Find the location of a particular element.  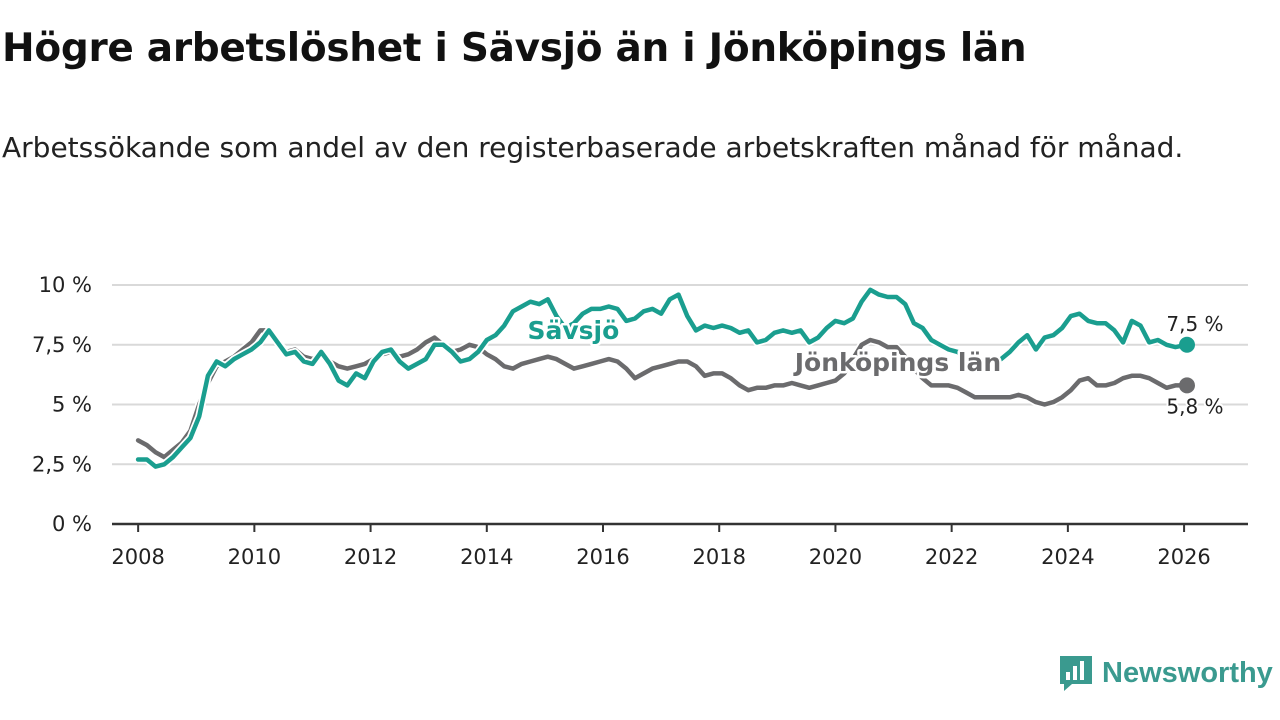

y-tick-label: 0 % is located at coordinates (72, 524).